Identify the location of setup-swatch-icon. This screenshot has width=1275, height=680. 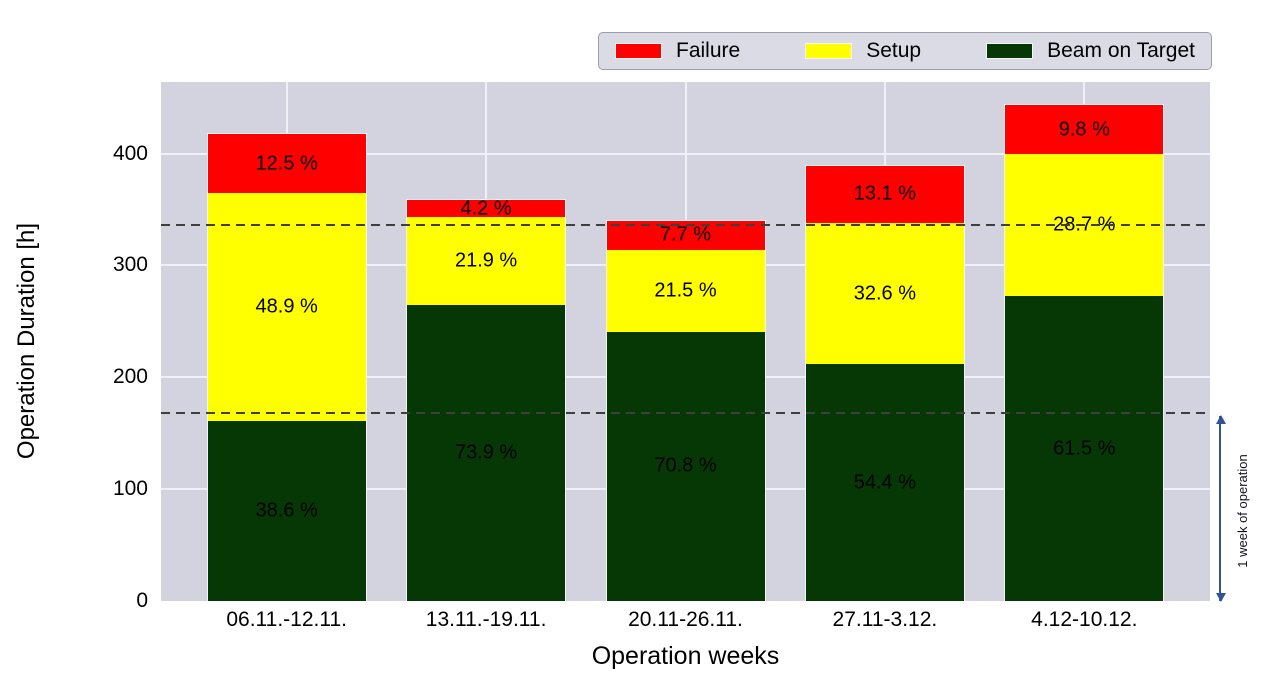
(829, 51).